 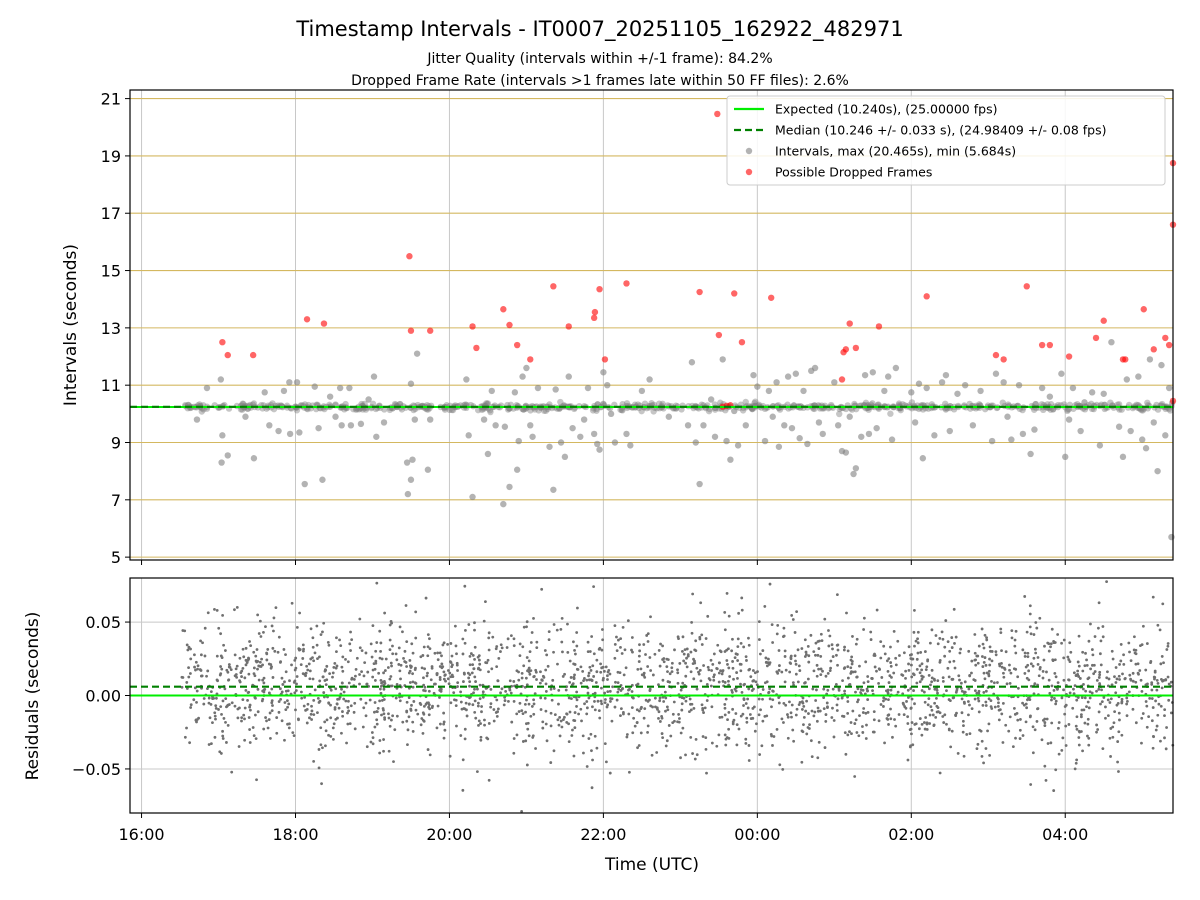 I want to click on legend-expected-label: Expected (10.240s), (25.00000 fps), so click(x=886, y=109).